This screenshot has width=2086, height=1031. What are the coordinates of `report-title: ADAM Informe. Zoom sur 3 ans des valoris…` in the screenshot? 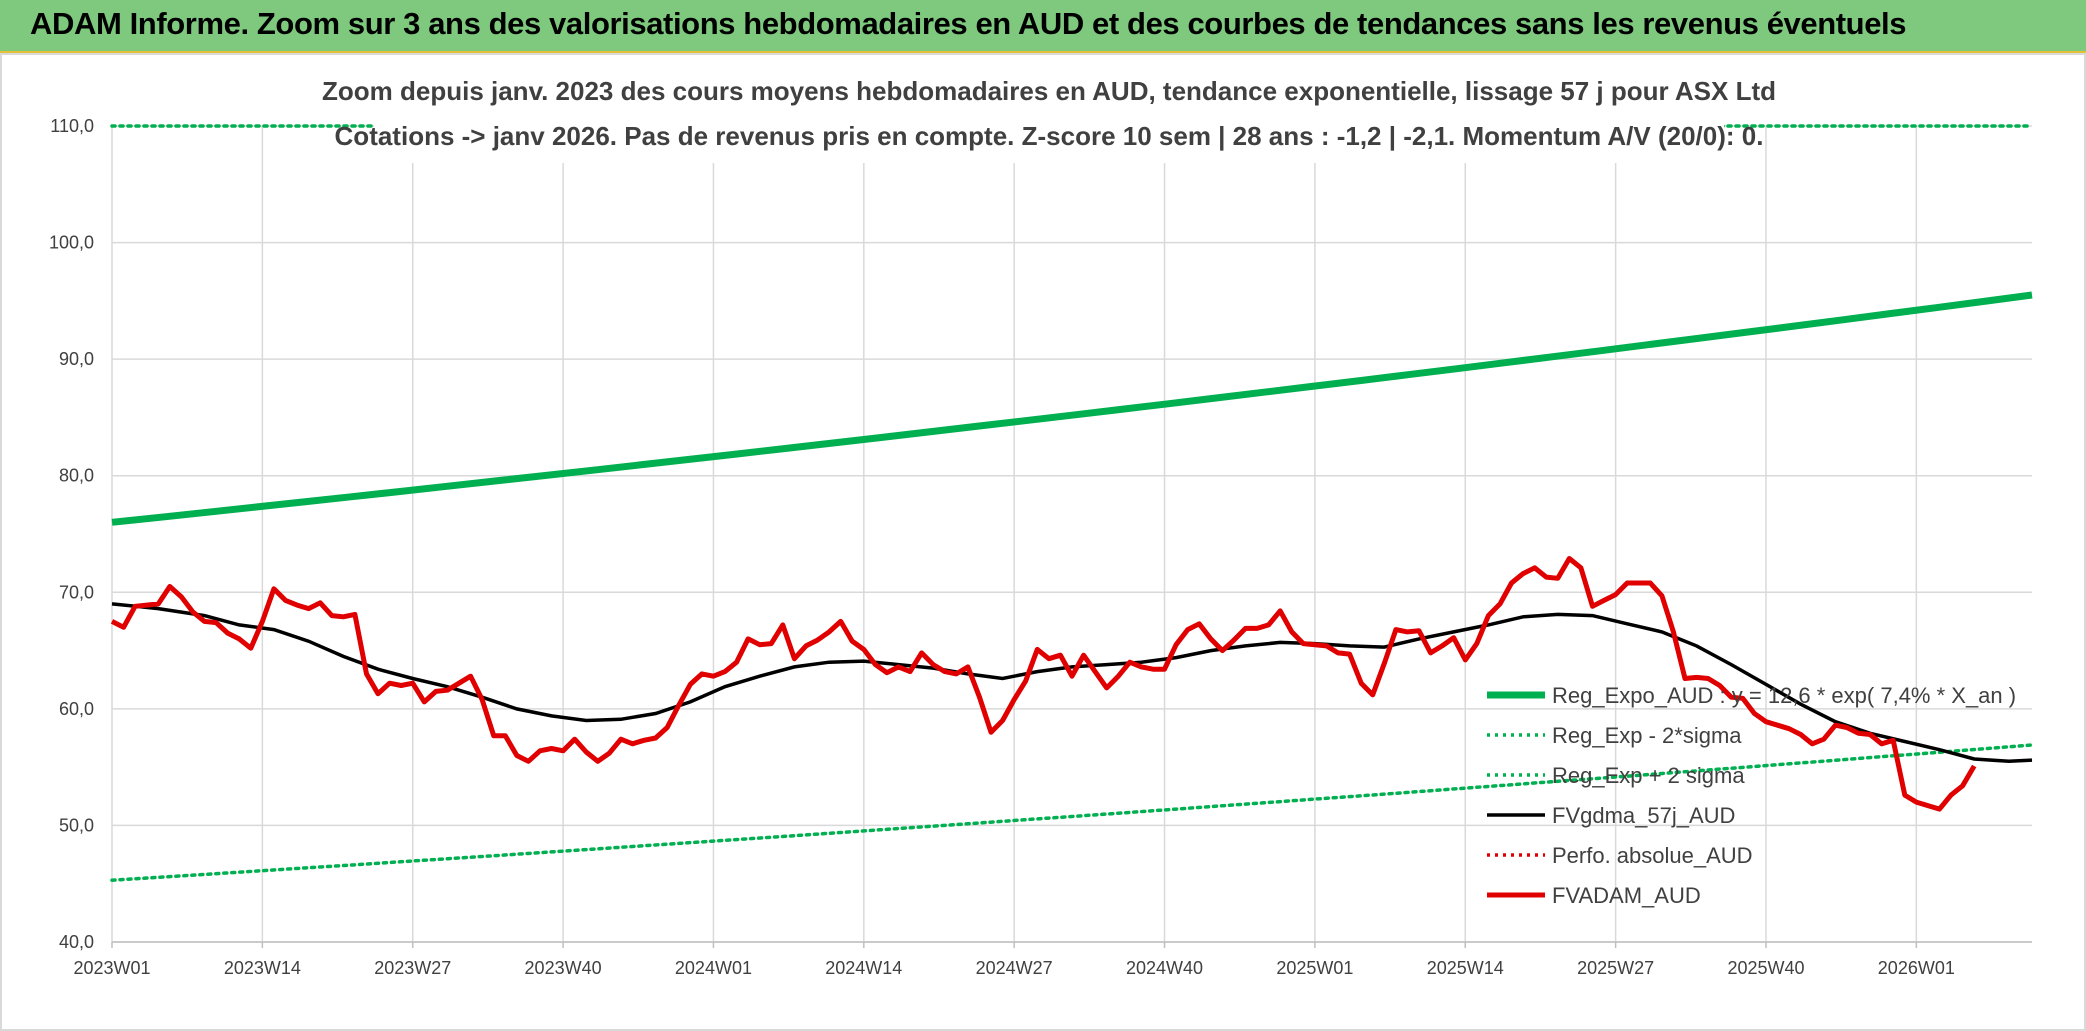 It's located at (968, 23).